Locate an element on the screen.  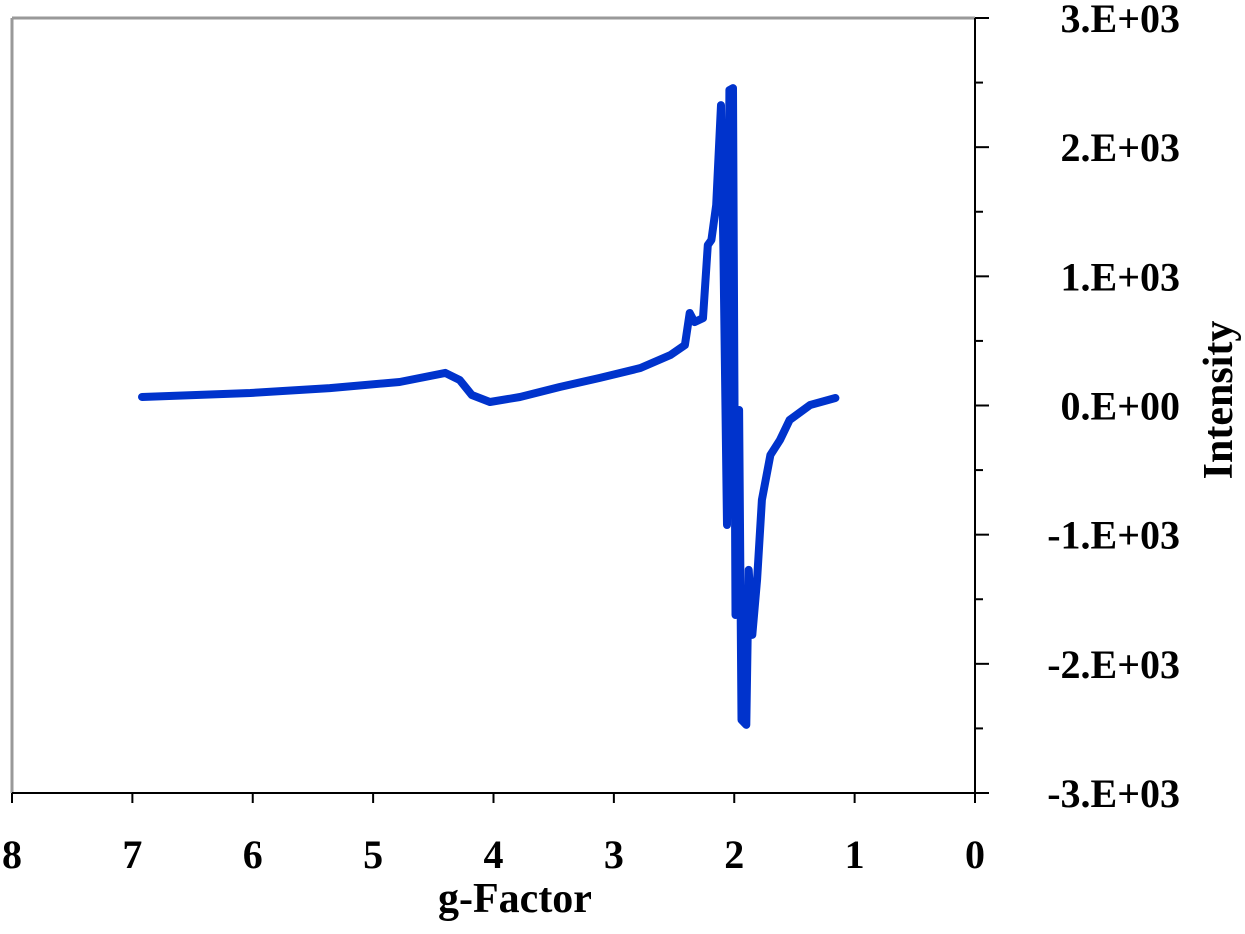
y-tick-label: 1.E+03 is located at coordinates (1120, 276).